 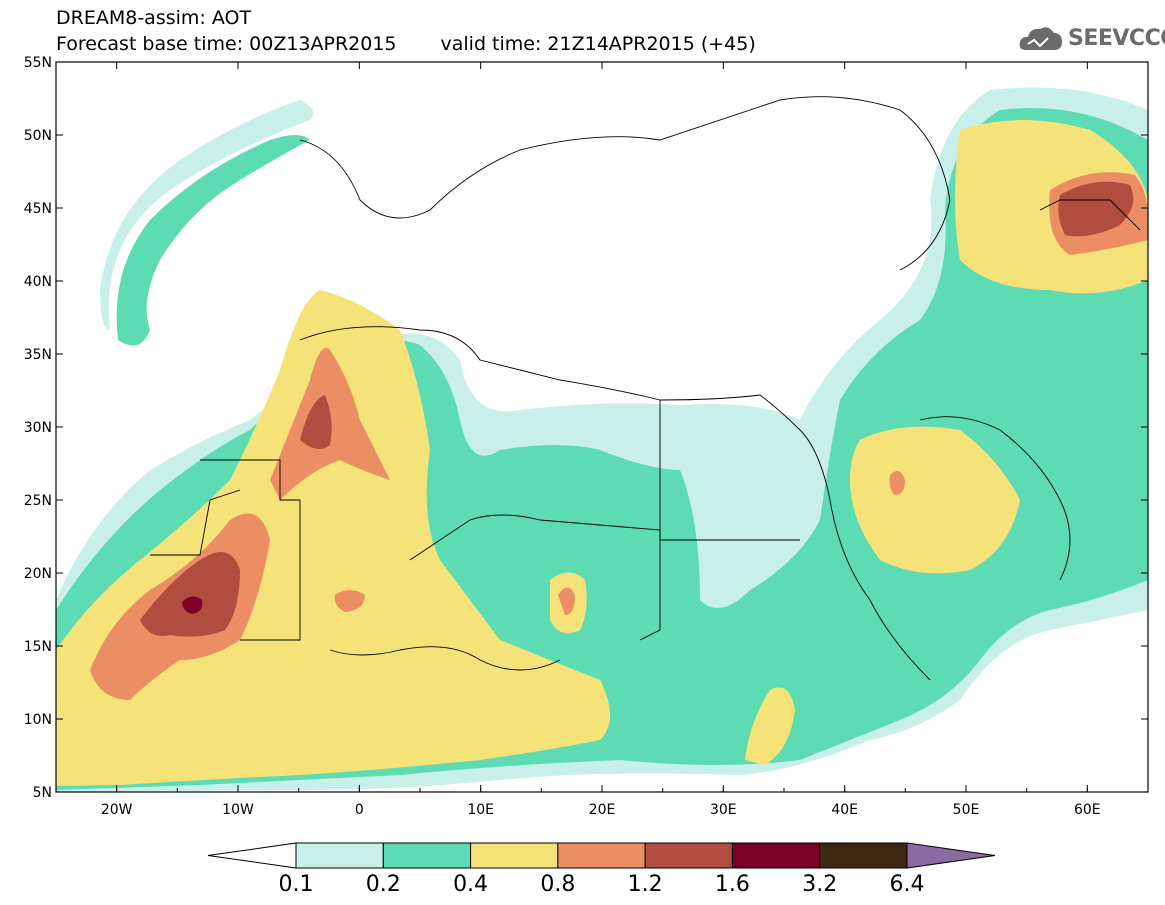 I want to click on lon-label: 20E, so click(x=602, y=810).